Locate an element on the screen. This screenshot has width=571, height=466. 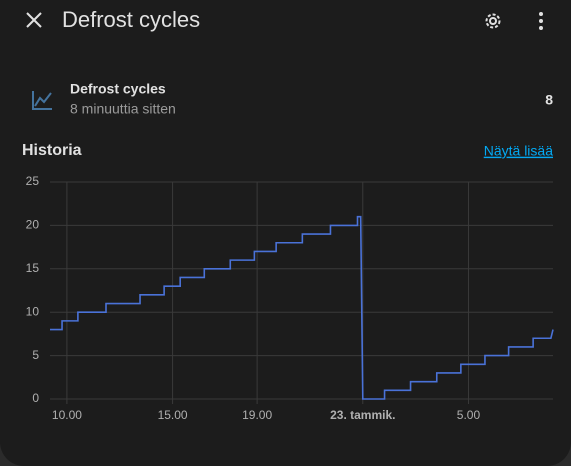
entity-state: 8 is located at coordinates (549, 100).